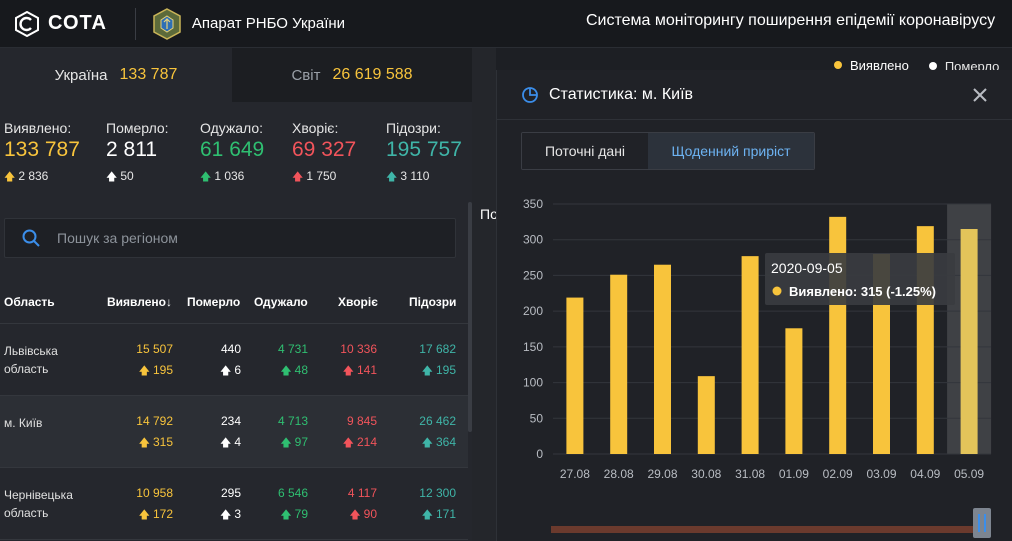  I want to click on stat-label: Виявлено:, so click(38, 128).